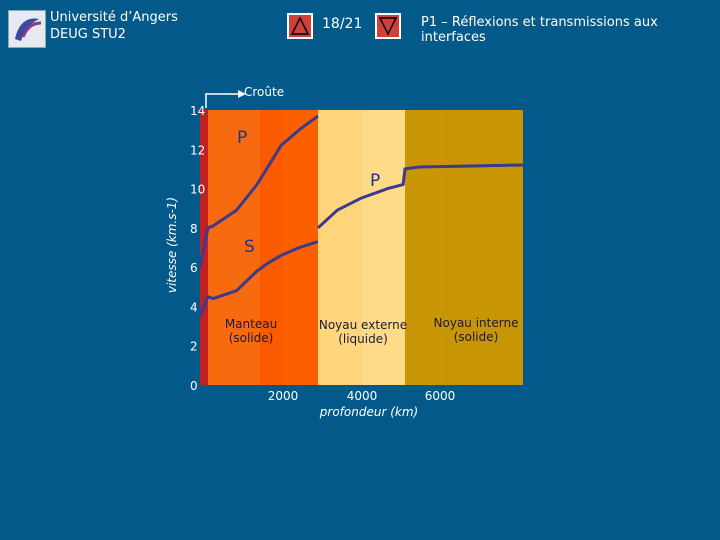  I want to click on callout-label: Croûte, so click(264, 92).